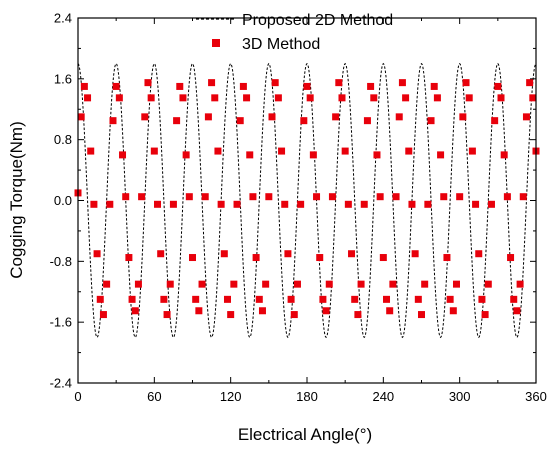  Describe the element at coordinates (231, 396) in the screenshot. I see `x-tick-label: 120` at that location.